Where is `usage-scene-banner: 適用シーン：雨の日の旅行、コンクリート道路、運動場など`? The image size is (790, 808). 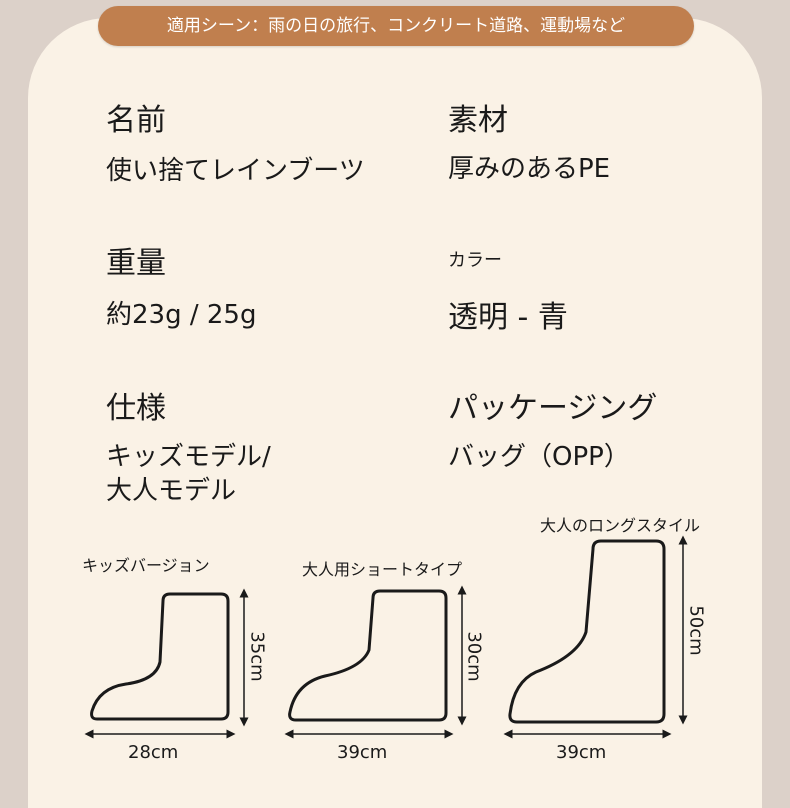 usage-scene-banner: 適用シーン：雨の日の旅行、コンクリート道路、運動場など is located at coordinates (396, 26).